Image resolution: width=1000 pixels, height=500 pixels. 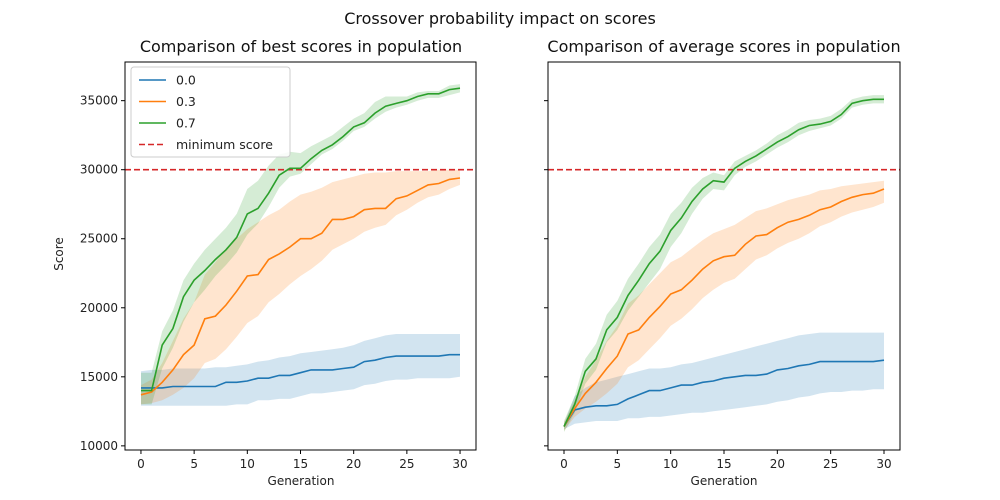 What do you see at coordinates (99, 170) in the screenshot?
I see `y-tick-label: 30000` at bounding box center [99, 170].